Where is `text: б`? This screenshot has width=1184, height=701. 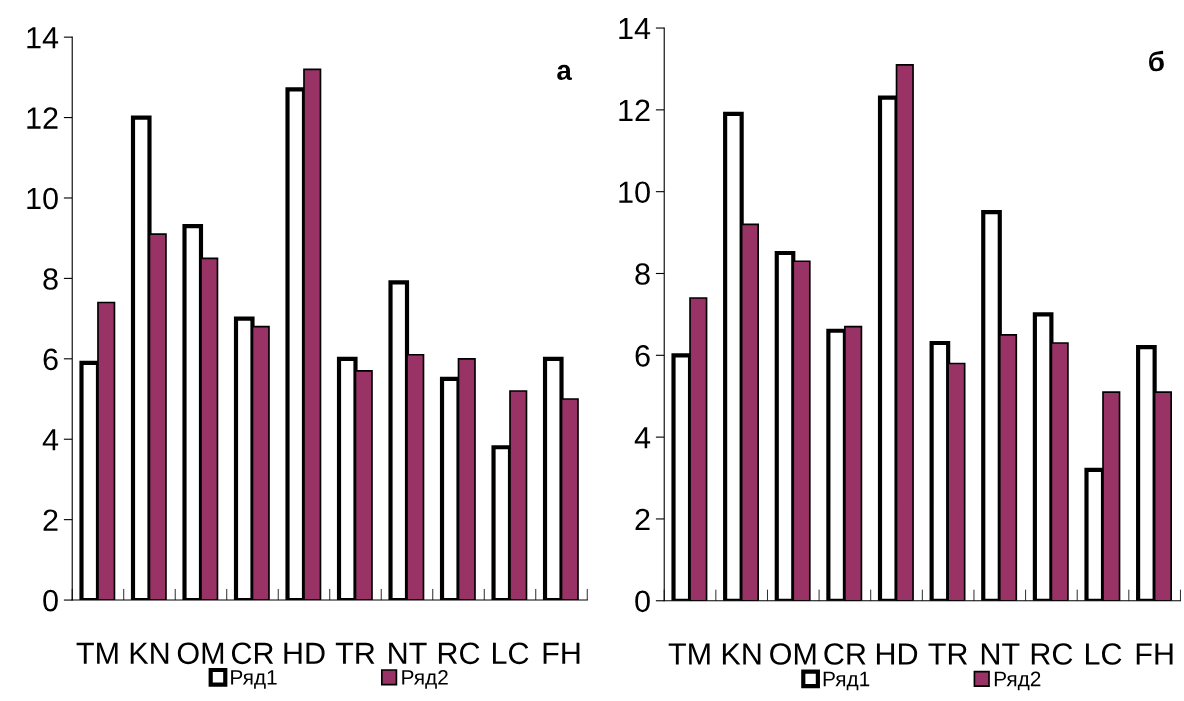 text: б is located at coordinates (1156, 61).